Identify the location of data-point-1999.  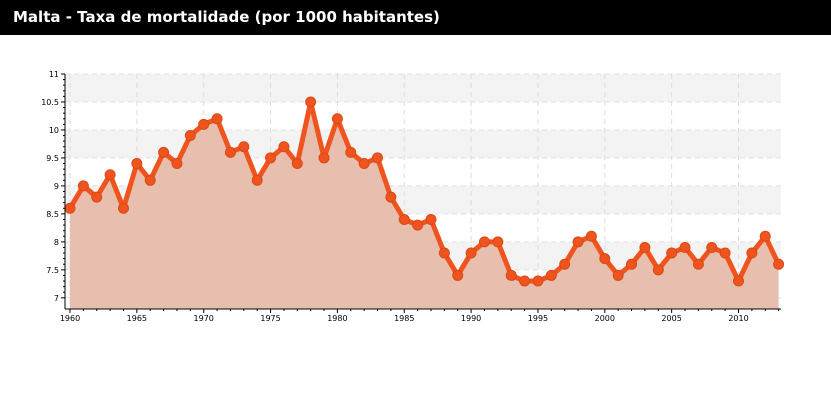
(591, 236).